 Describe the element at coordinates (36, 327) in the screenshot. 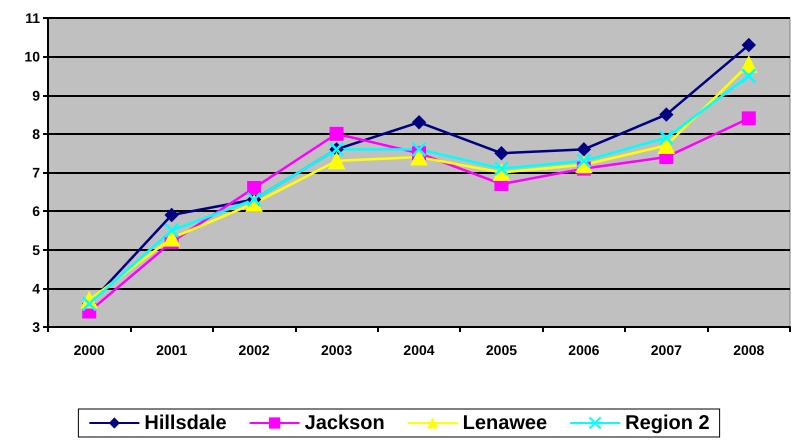

I see `y-tick-label: 3` at that location.